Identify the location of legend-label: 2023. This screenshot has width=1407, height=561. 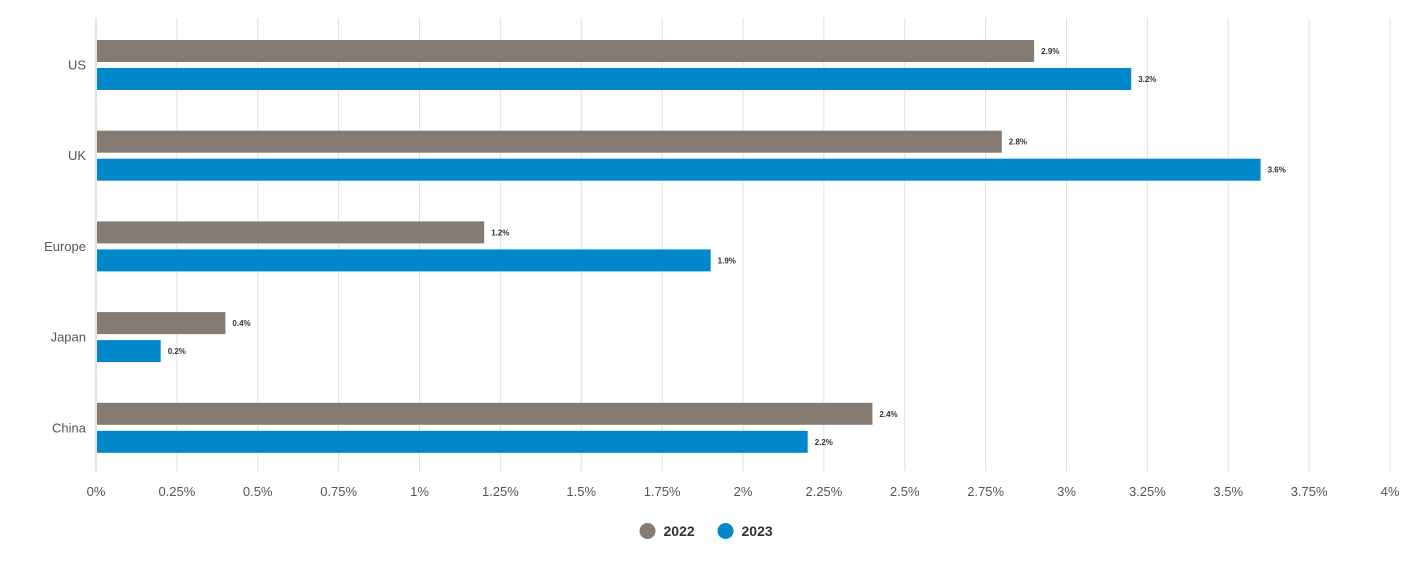
(757, 531).